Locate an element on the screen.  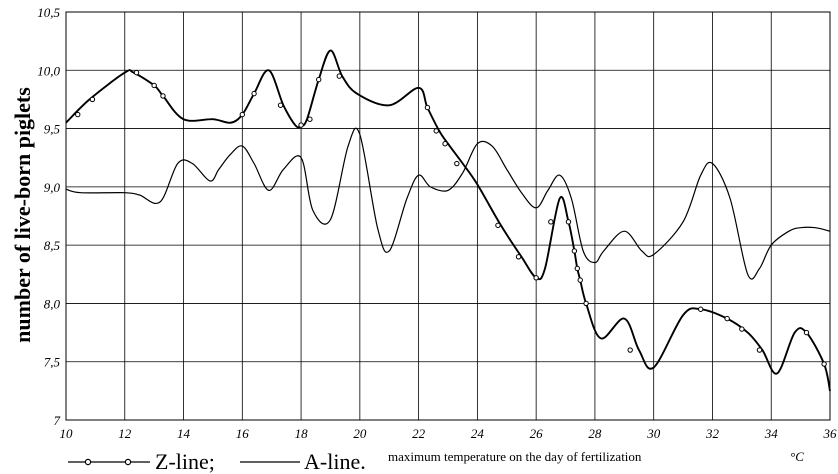
x-tick-label: 28 is located at coordinates (595, 433).